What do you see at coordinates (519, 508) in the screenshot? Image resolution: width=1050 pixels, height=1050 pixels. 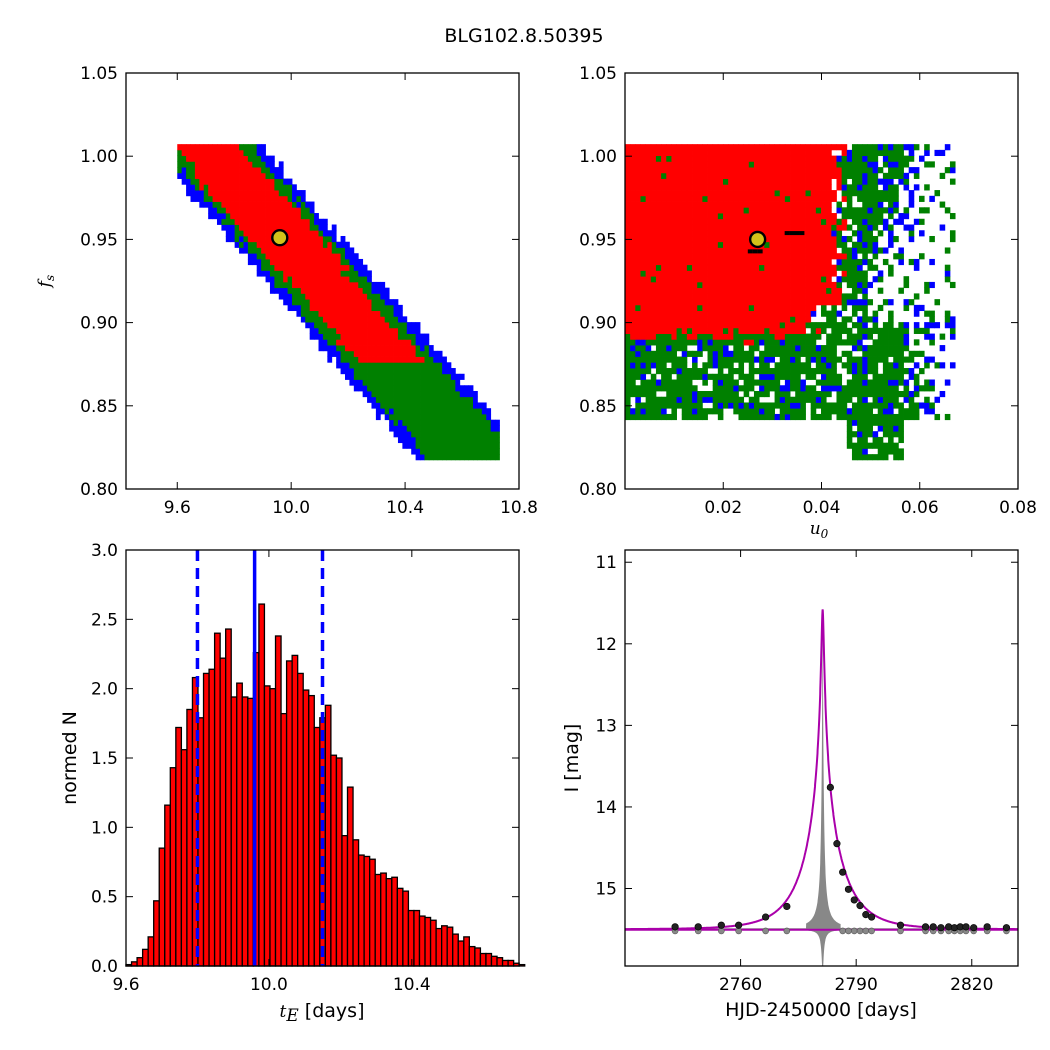 I see `x-tick-label: 10.8` at bounding box center [519, 508].